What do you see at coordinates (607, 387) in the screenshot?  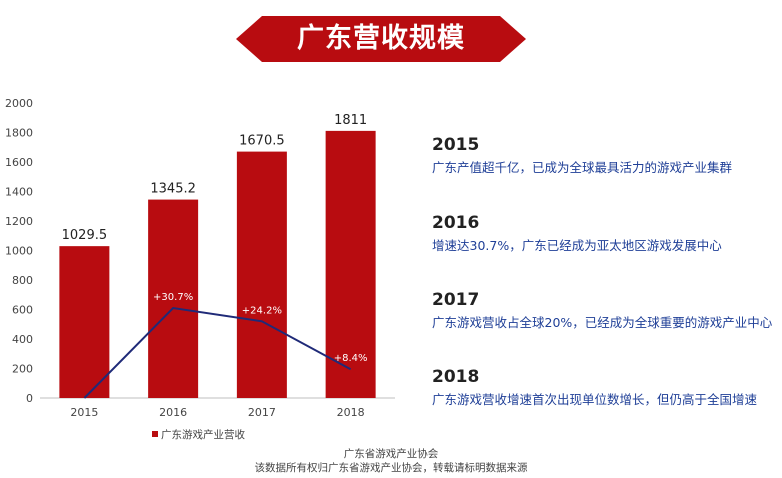 I see `description-2018: 2018 广东游戏营收增速首次出现单位数增长，但仍高于全国增速` at bounding box center [607, 387].